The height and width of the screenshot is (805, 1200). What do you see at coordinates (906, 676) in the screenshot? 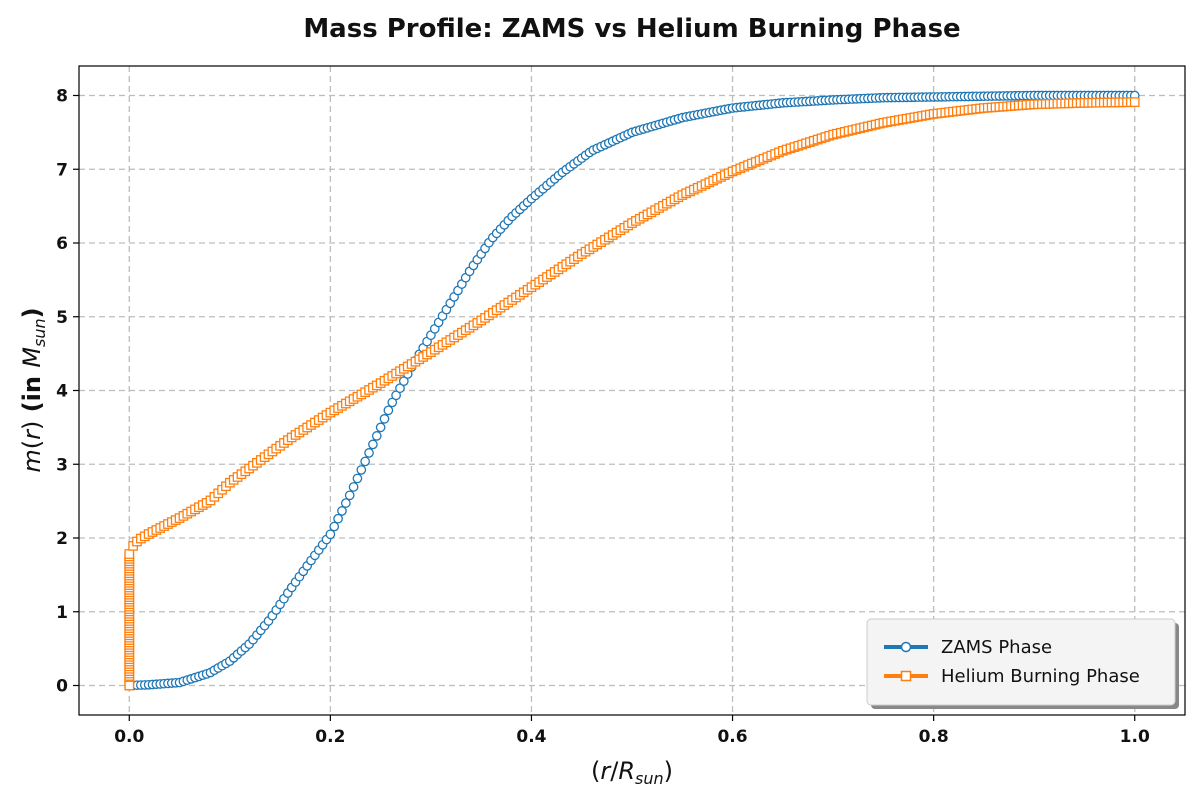
I see `legend-marker-helium` at bounding box center [906, 676].